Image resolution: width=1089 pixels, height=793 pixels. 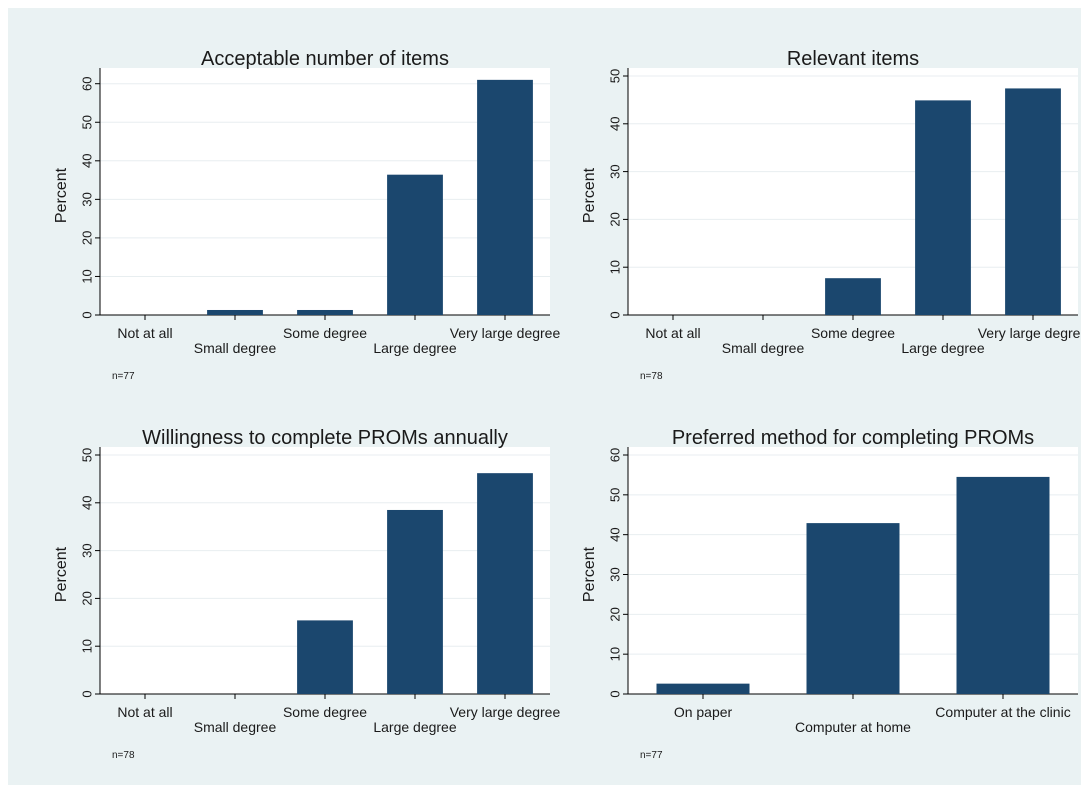 I want to click on x-tick-label: On paper, so click(x=703, y=712).